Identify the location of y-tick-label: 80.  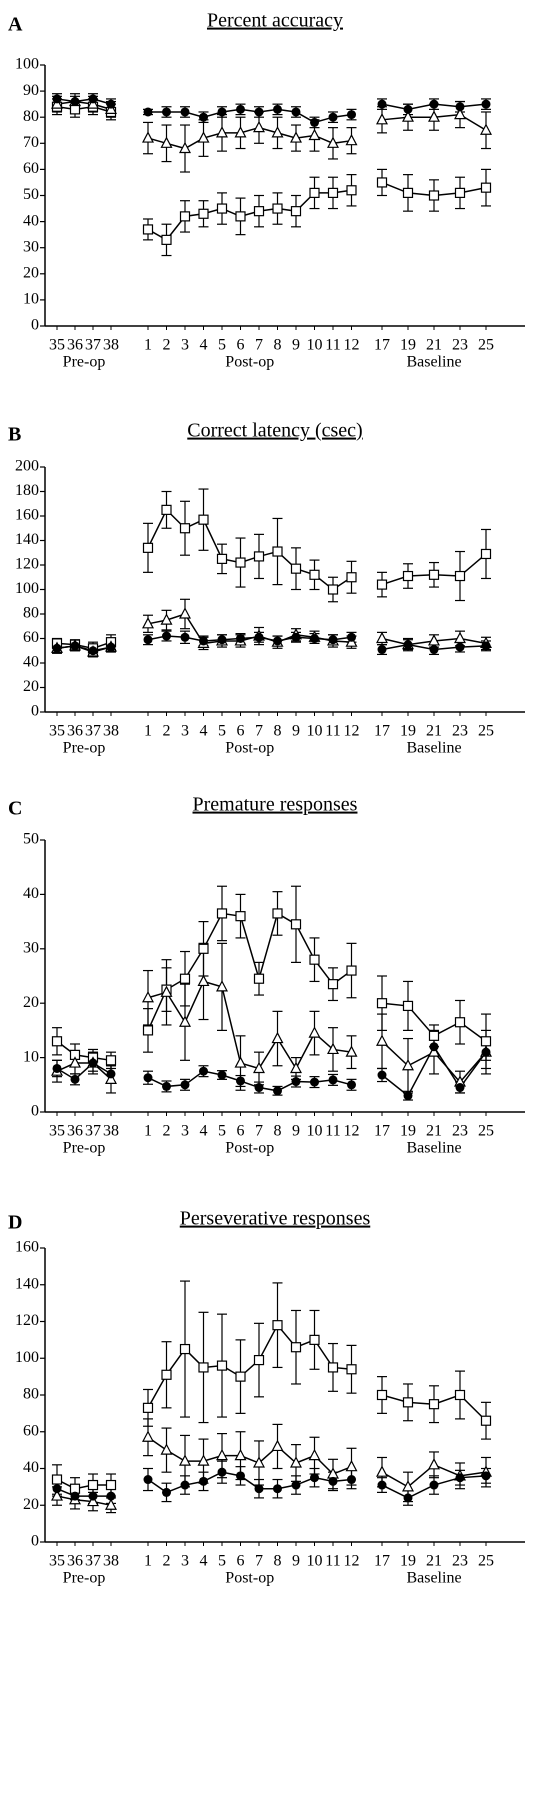
(31, 116).